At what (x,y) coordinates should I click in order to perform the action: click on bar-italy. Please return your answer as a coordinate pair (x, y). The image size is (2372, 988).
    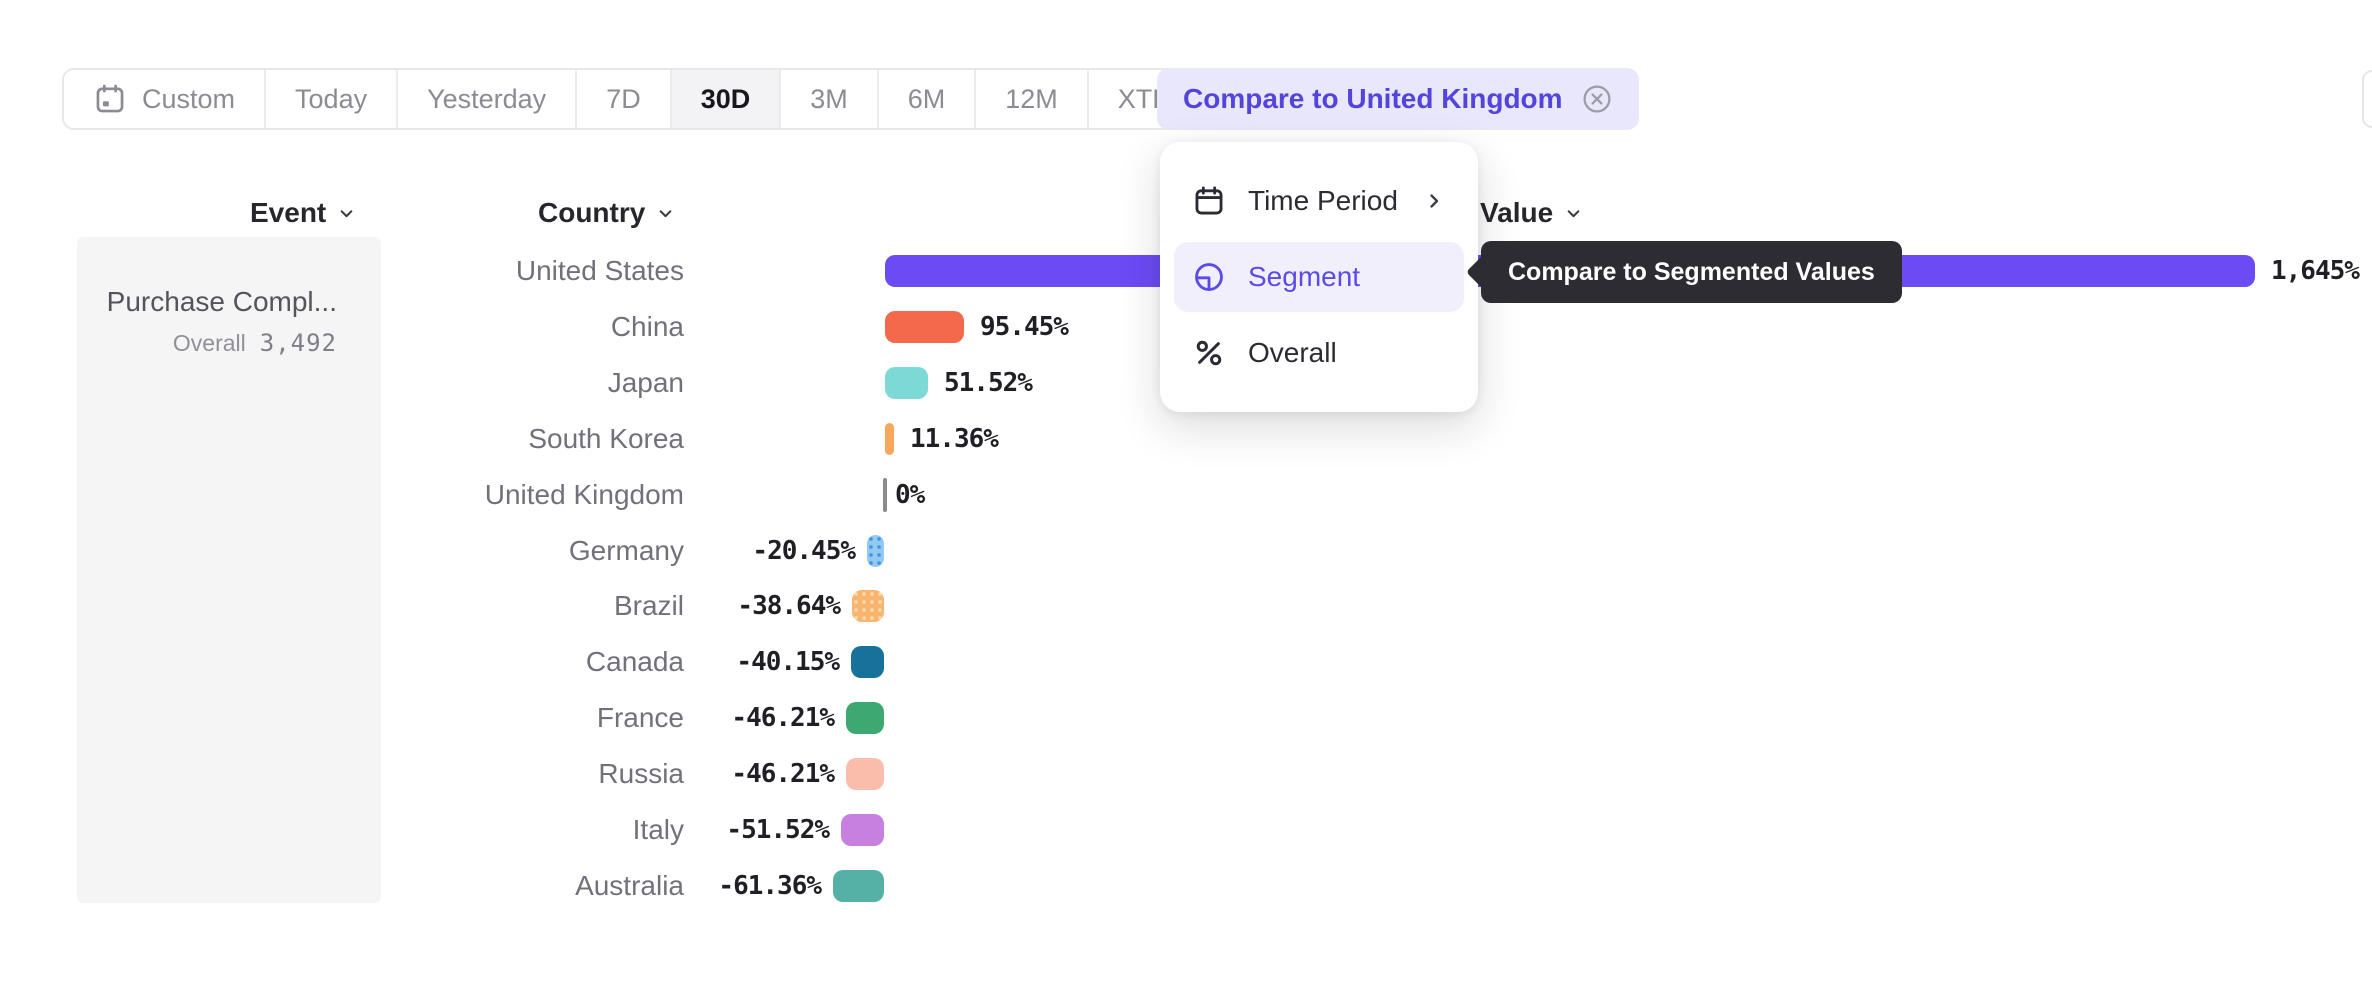
    Looking at the image, I should click on (862, 830).